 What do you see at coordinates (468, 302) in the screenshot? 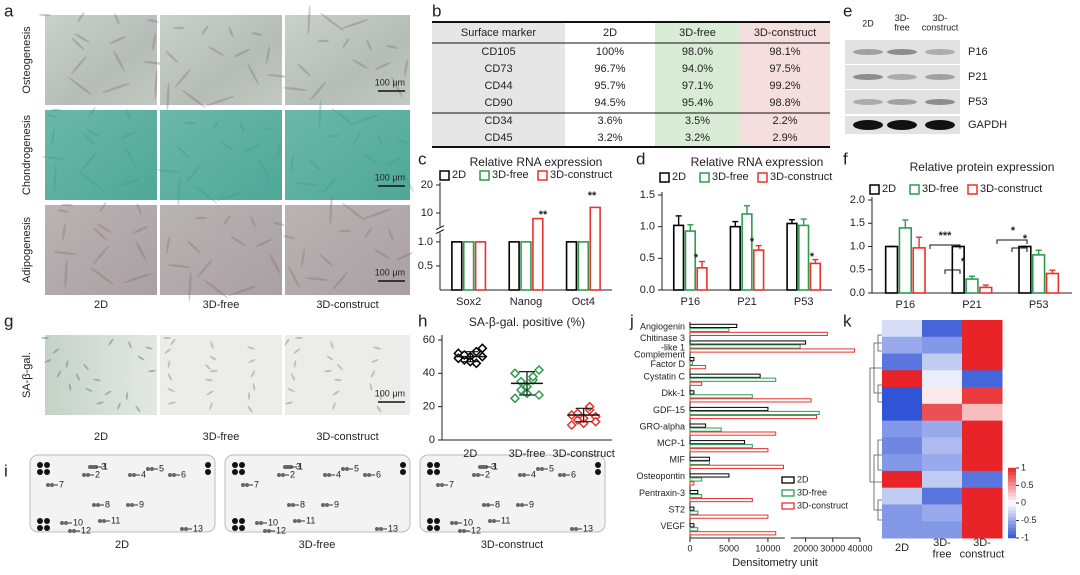
I see `x-tick-label: Sox2` at bounding box center [468, 302].